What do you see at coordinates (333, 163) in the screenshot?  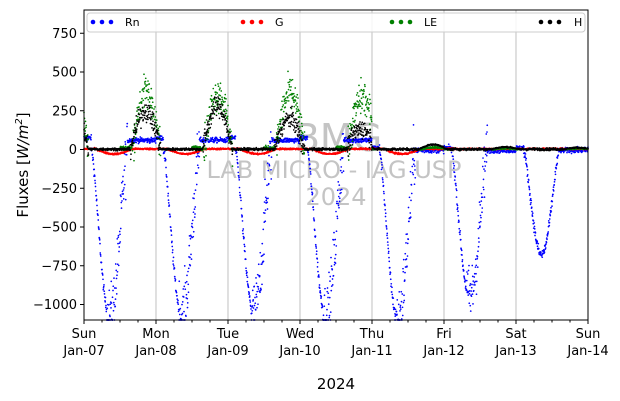 I see `watermark: BMG LAB MICRO - IAG USP 2024` at bounding box center [333, 163].